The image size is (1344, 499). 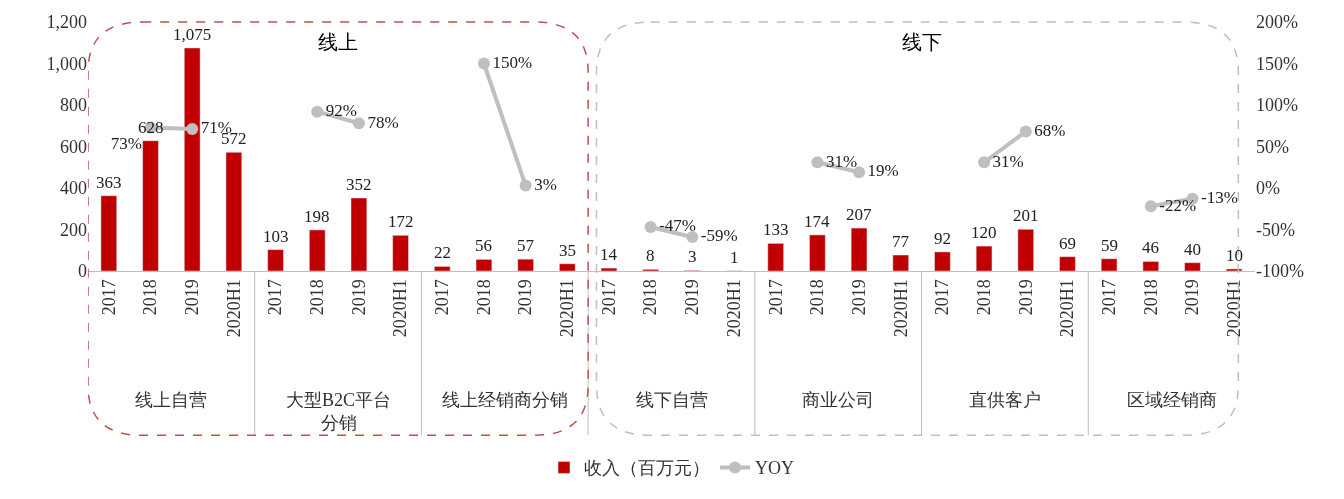 What do you see at coordinates (82, 271) in the screenshot?
I see `y-tick-label: 0` at bounding box center [82, 271].